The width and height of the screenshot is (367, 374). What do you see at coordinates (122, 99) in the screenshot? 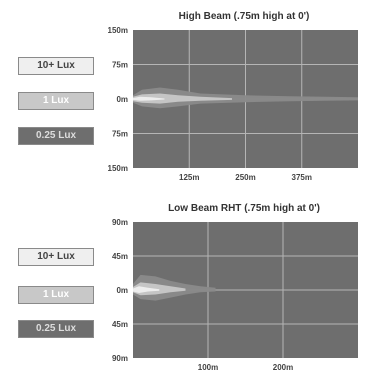
I see `high-ytick-2: 0m` at bounding box center [122, 99].